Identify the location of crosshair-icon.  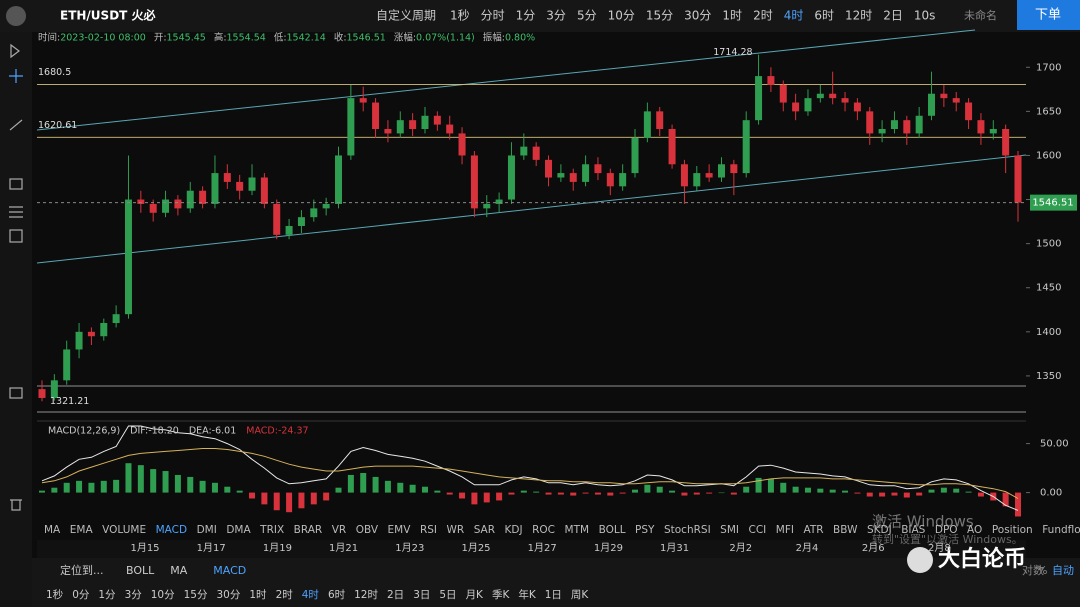
(16, 76).